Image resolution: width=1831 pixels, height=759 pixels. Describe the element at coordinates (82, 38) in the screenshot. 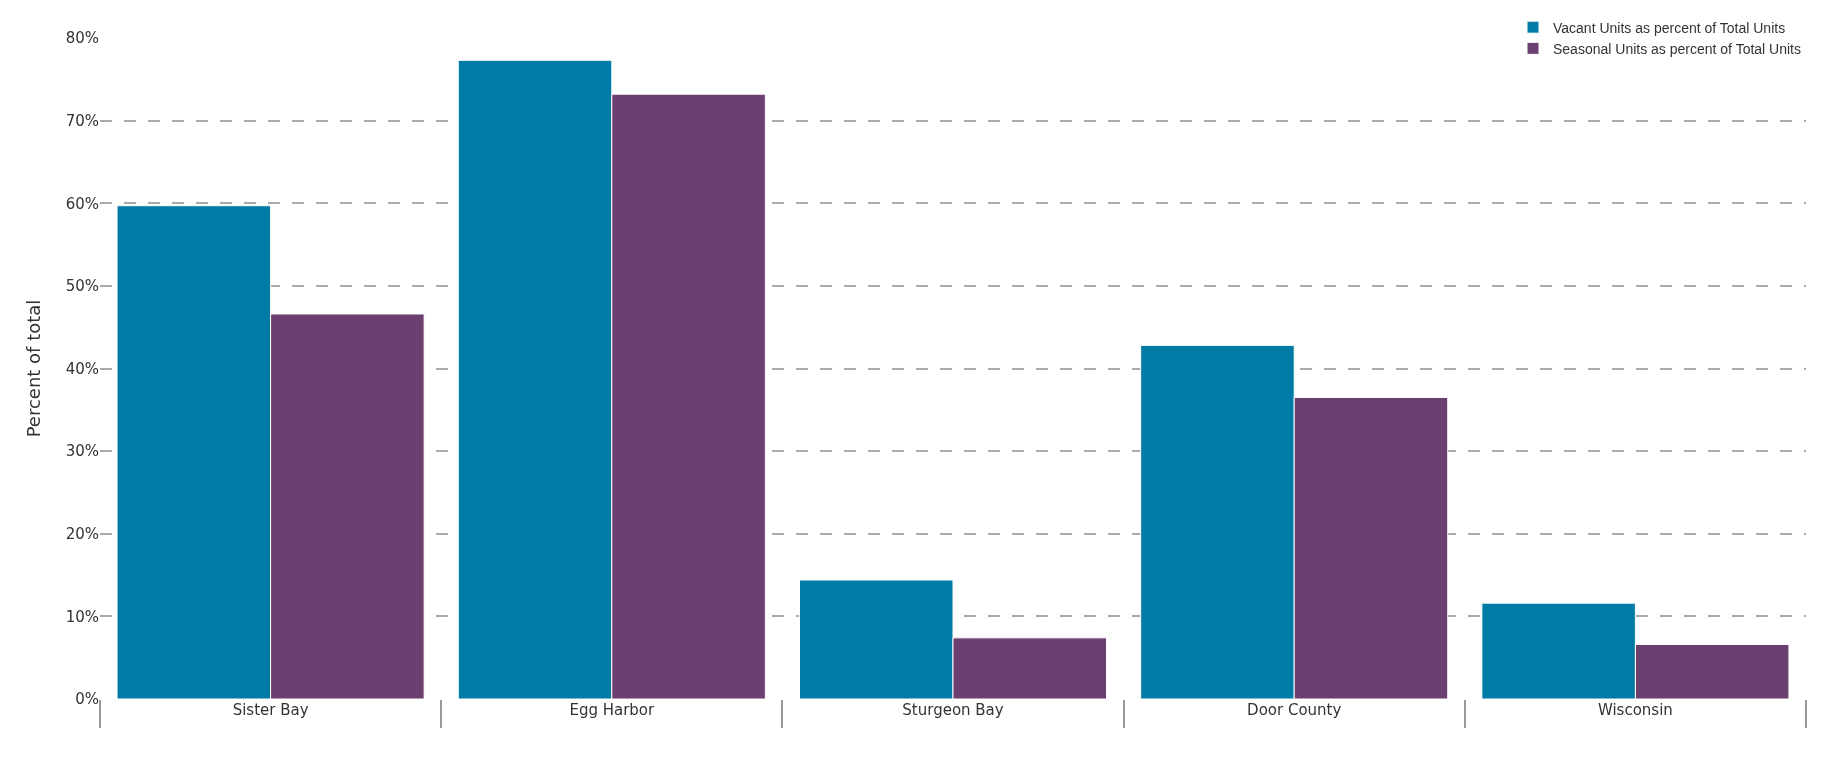

I see `y-tick-label: 80%` at that location.